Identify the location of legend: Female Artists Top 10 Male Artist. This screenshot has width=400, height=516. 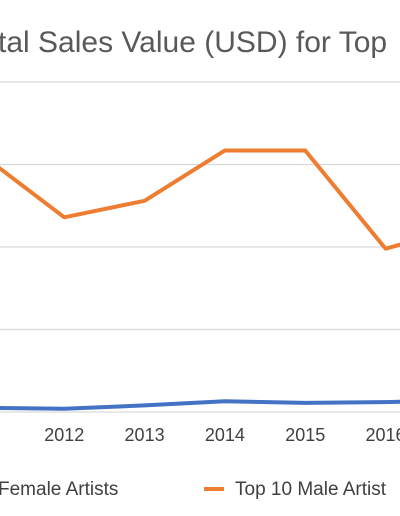
(193, 489).